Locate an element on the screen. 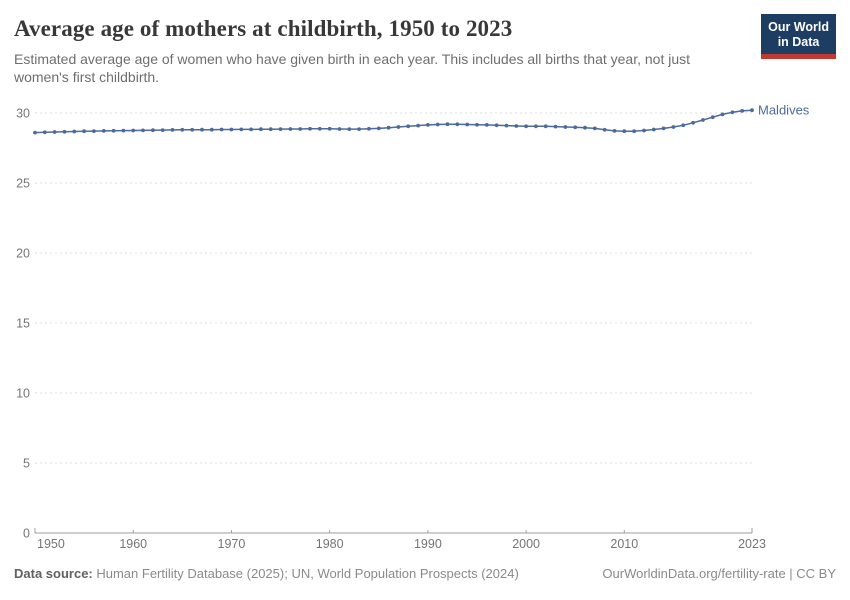 Image resolution: width=850 pixels, height=600 pixels. data-point-maldives-2007 is located at coordinates (594, 128).